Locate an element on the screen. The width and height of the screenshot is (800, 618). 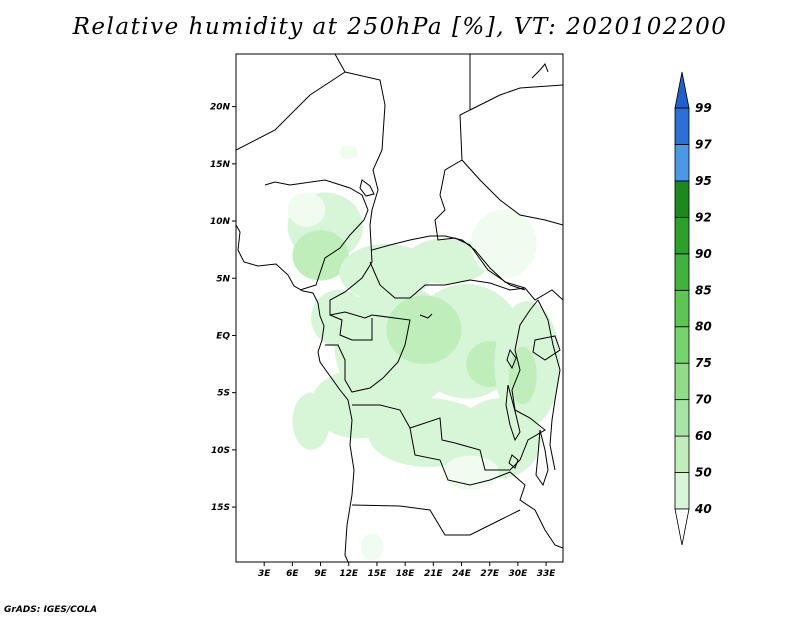
colorbar-label: 92 is located at coordinates (703, 217).